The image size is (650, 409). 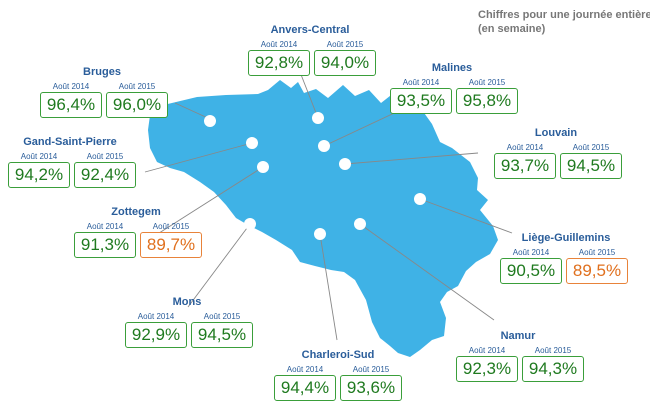 What do you see at coordinates (137, 105) in the screenshot?
I see `value-2015: 96,0%` at bounding box center [137, 105].